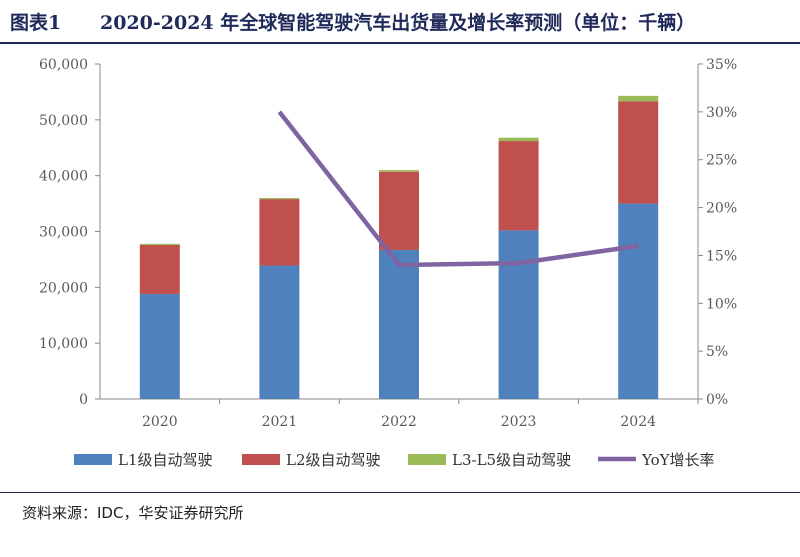 Image resolution: width=800 pixels, height=557 pixels. Describe the element at coordinates (427, 459) in the screenshot. I see `legend-l3-l5-swatch` at that location.